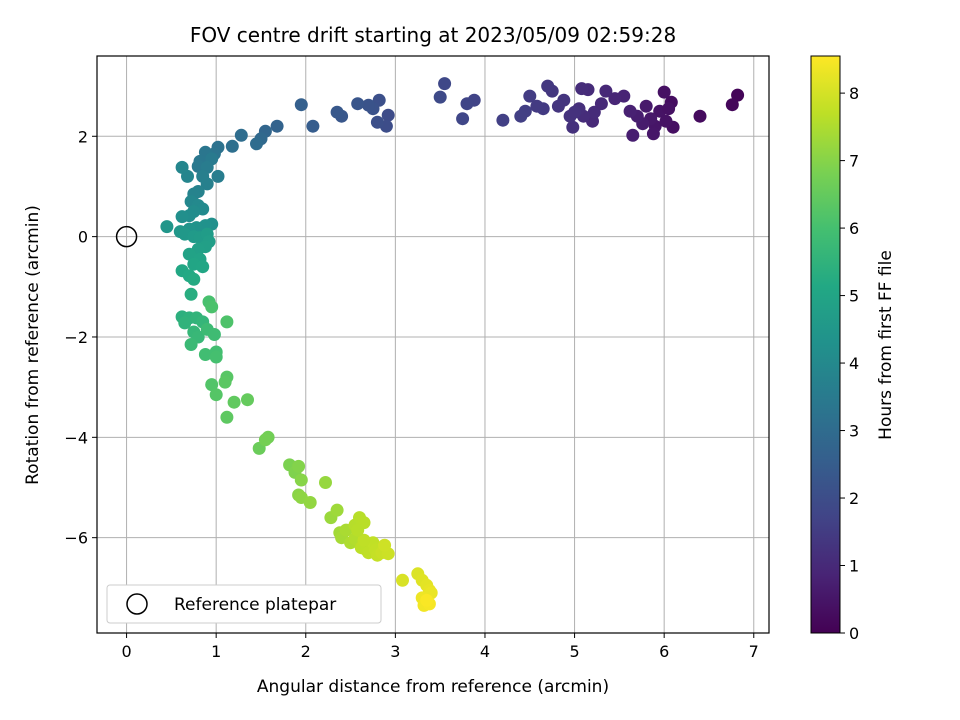  Describe the element at coordinates (664, 651) in the screenshot. I see `x-tick-label: 6` at that location.